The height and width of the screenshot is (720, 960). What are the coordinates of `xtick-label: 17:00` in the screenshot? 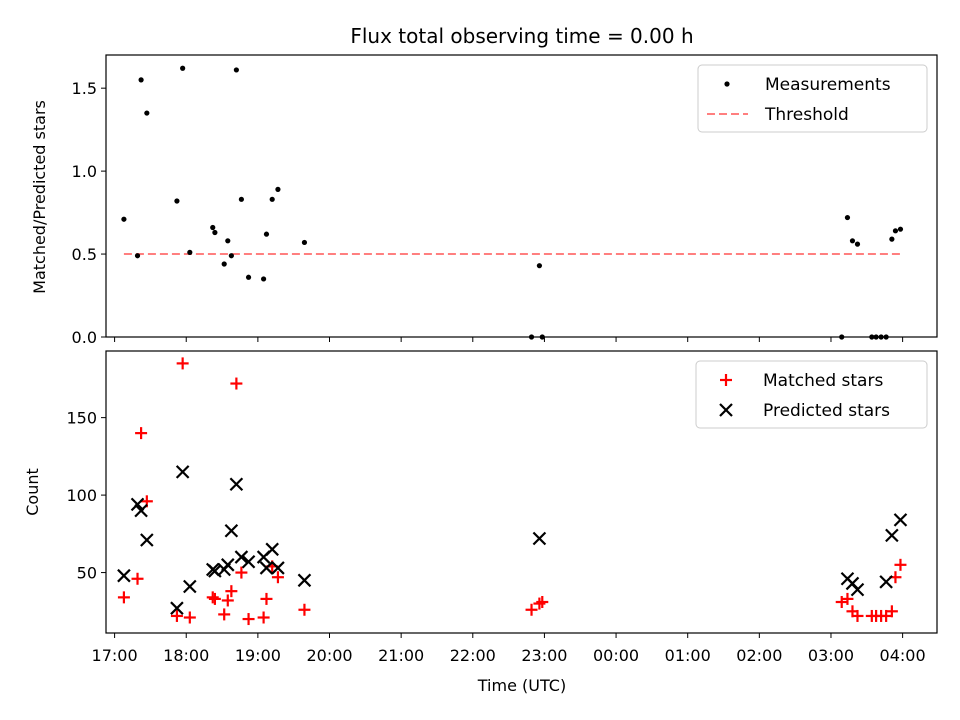 It's located at (115, 655).